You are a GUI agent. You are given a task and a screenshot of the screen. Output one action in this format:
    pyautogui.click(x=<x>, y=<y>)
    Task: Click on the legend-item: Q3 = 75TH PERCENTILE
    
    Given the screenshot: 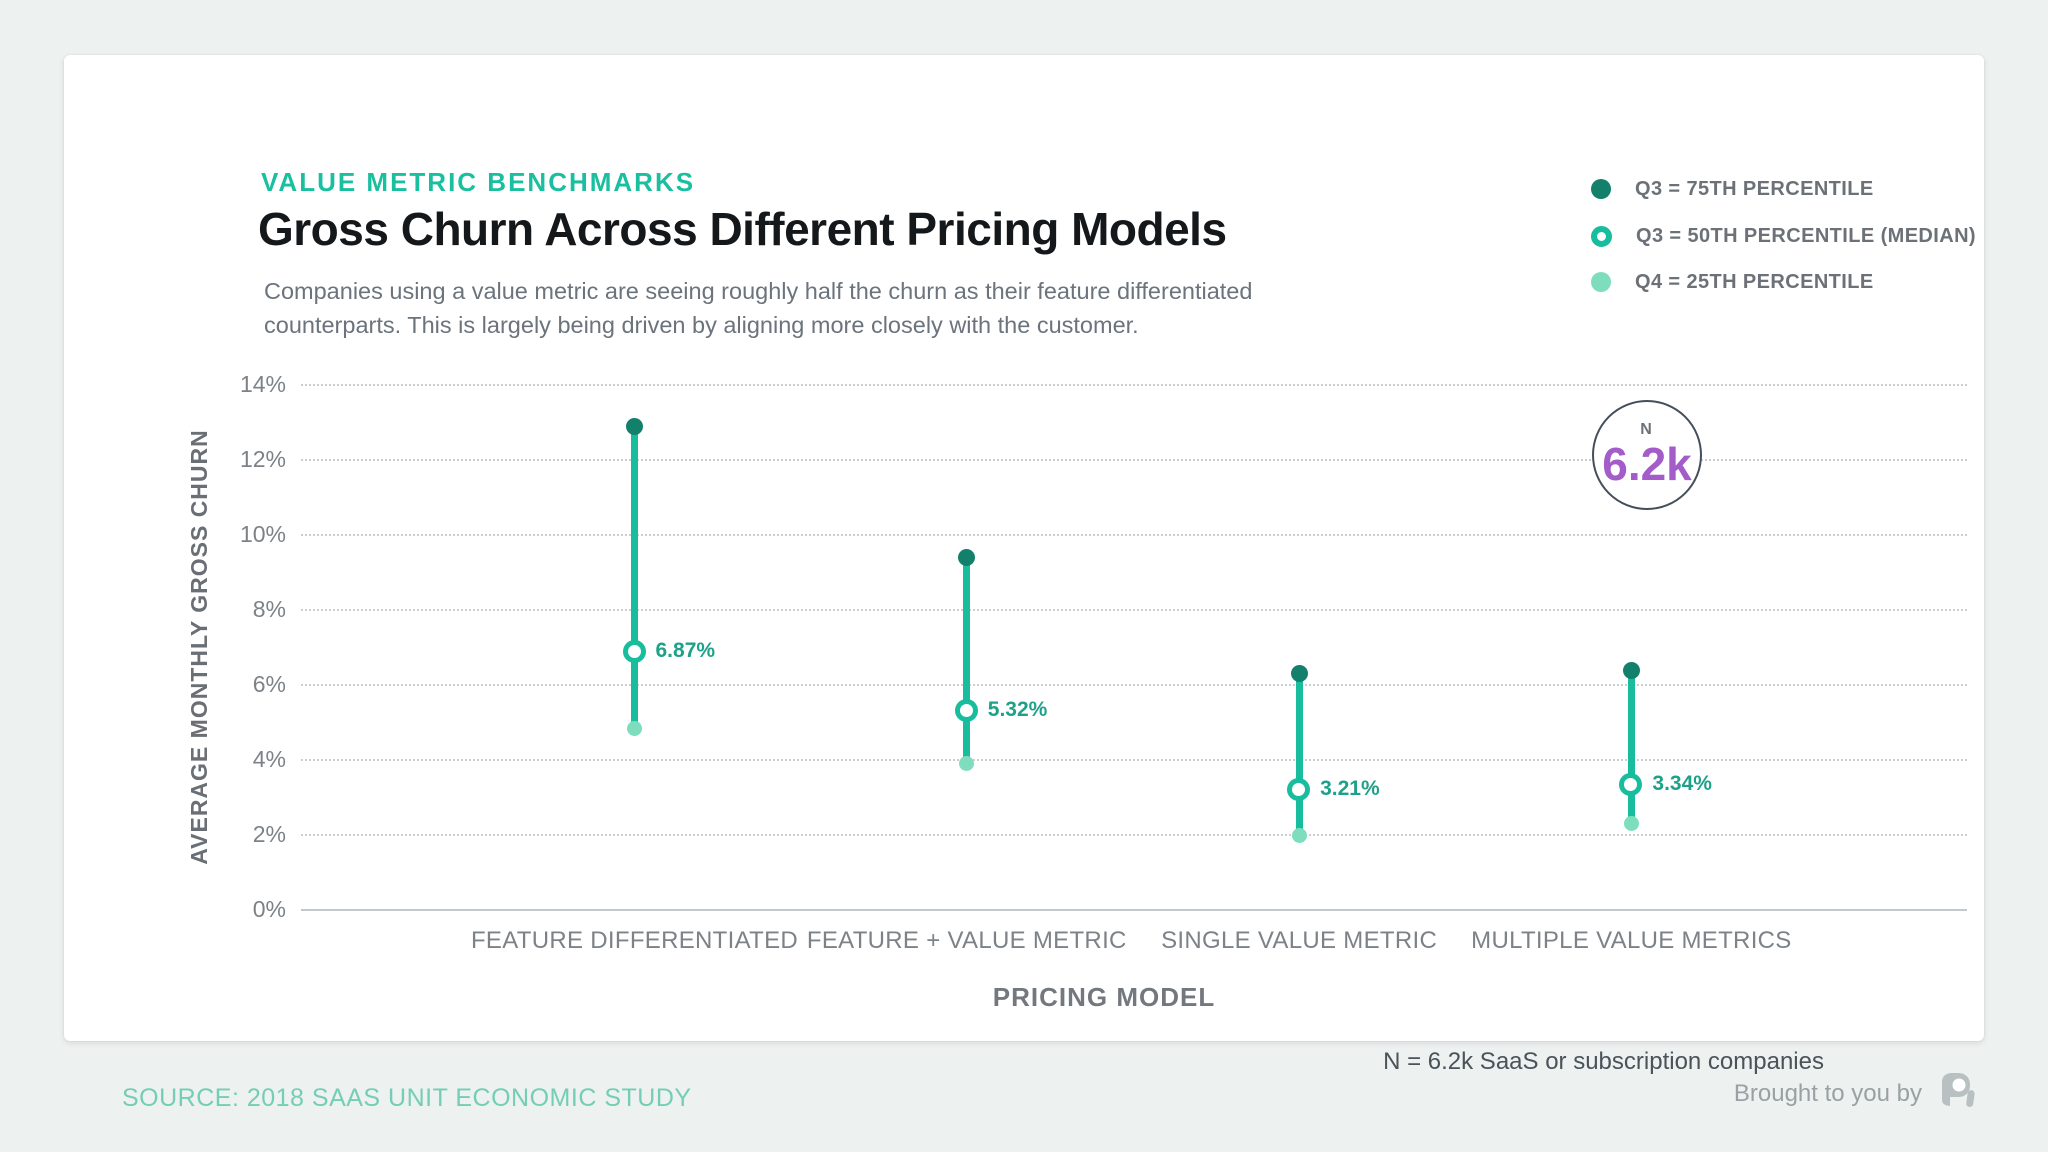 What is the action you would take?
    pyautogui.click(x=1732, y=189)
    